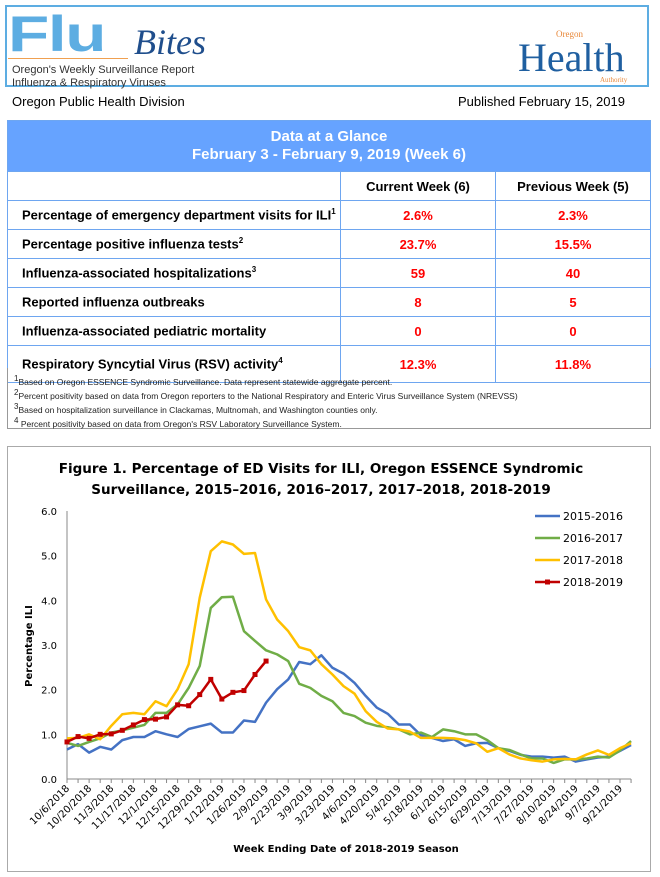  I want to click on y-tick-label: 0.0, so click(49, 780).